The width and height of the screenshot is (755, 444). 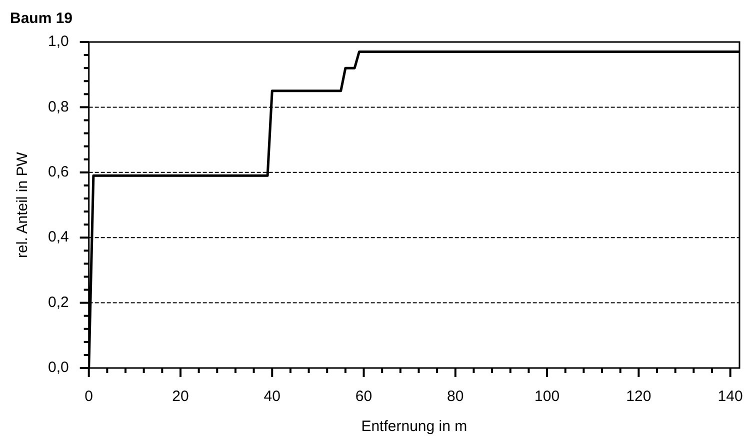 I want to click on x-tick-label: 40, so click(x=272, y=397).